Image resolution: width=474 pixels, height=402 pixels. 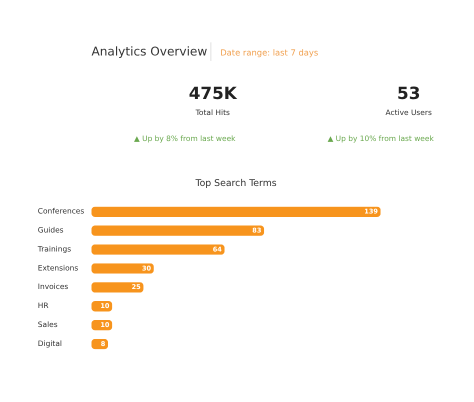 What do you see at coordinates (43, 305) in the screenshot?
I see `y-tick-label: HR` at bounding box center [43, 305].